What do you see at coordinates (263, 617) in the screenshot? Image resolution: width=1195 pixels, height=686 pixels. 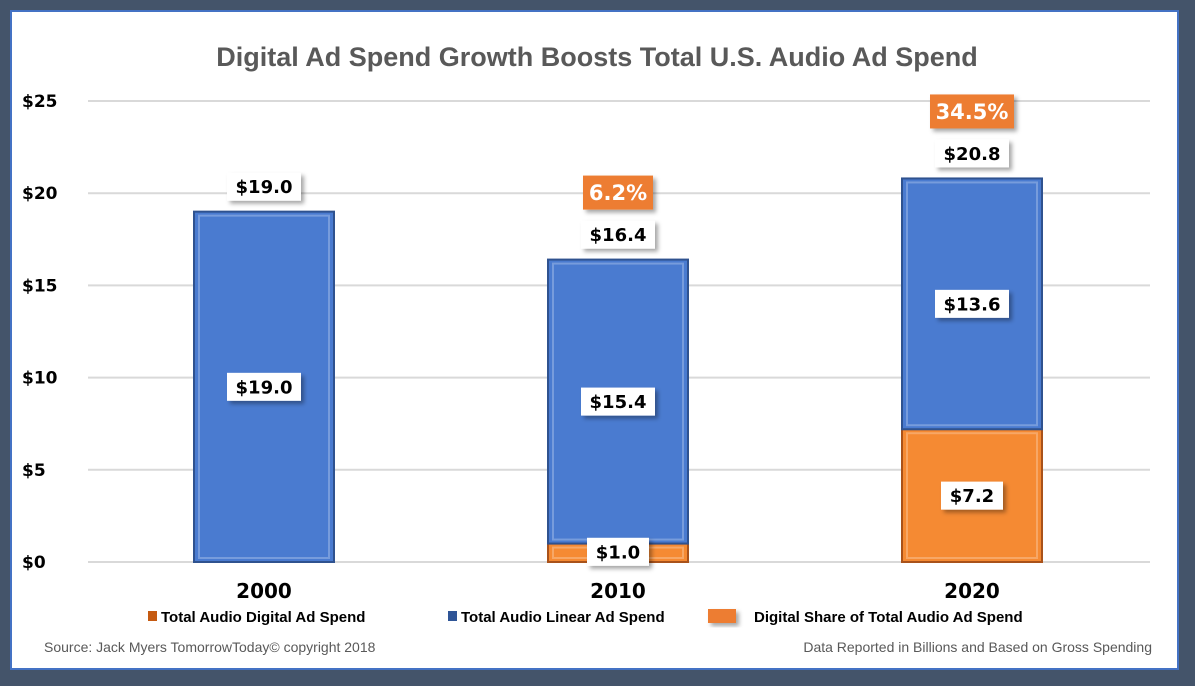 I see `svg-text: Total Audio Digital Ad Spend` at bounding box center [263, 617].